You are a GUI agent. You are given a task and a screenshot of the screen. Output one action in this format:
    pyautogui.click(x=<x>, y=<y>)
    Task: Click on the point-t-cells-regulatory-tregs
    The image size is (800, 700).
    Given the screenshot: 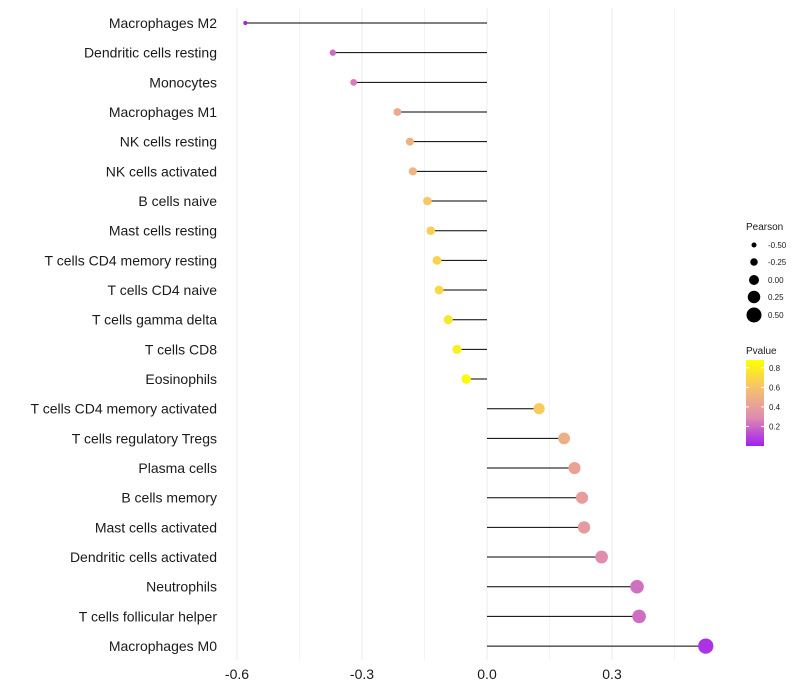 What is the action you would take?
    pyautogui.click(x=564, y=438)
    